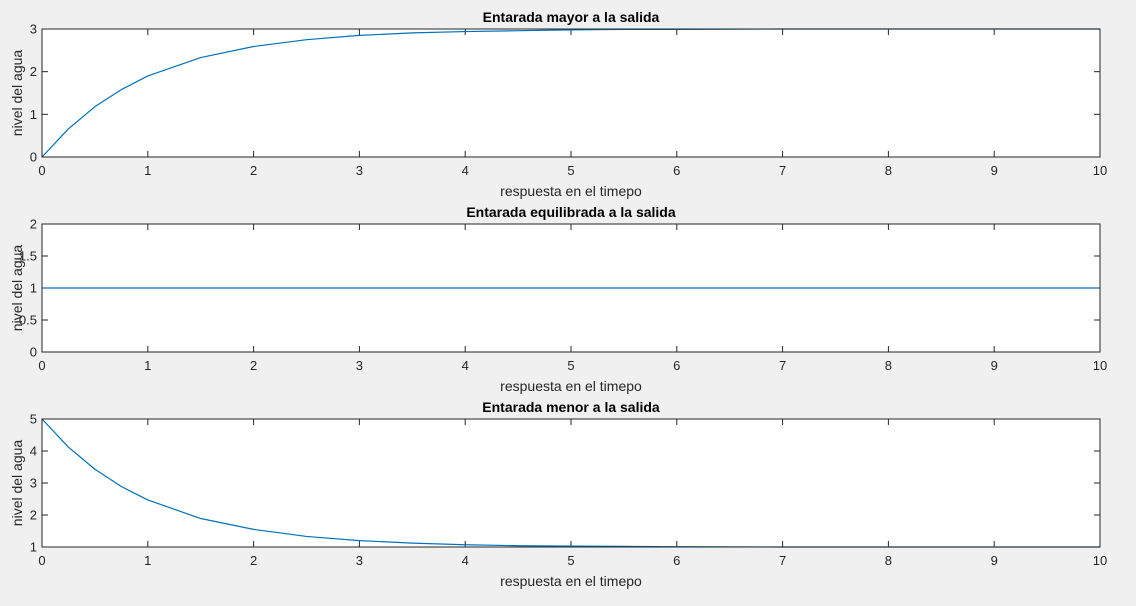 The width and height of the screenshot is (1136, 606). I want to click on y-tick-label: 5, so click(33, 419).